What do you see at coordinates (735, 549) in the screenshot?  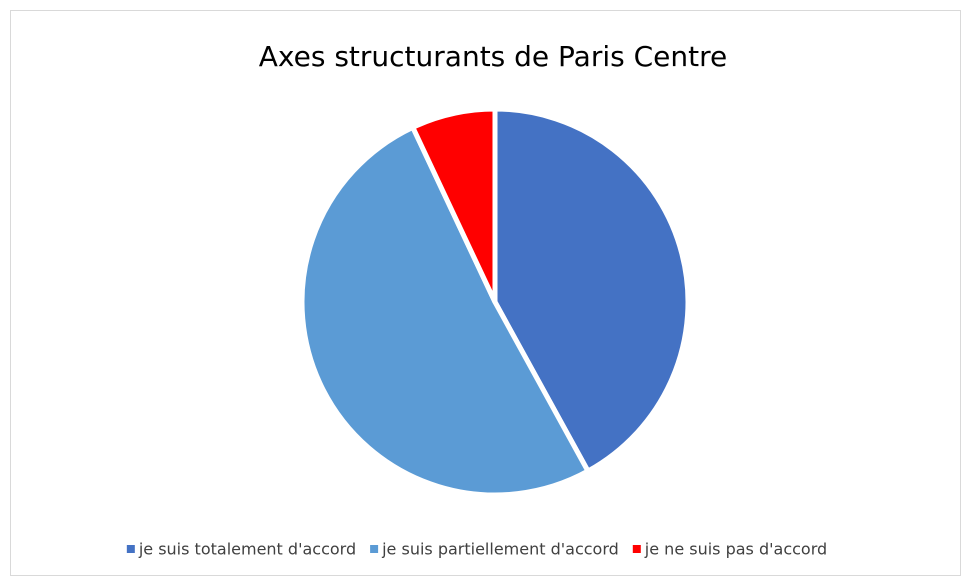 I see `legend-label: je ne suis pas d'accord` at bounding box center [735, 549].